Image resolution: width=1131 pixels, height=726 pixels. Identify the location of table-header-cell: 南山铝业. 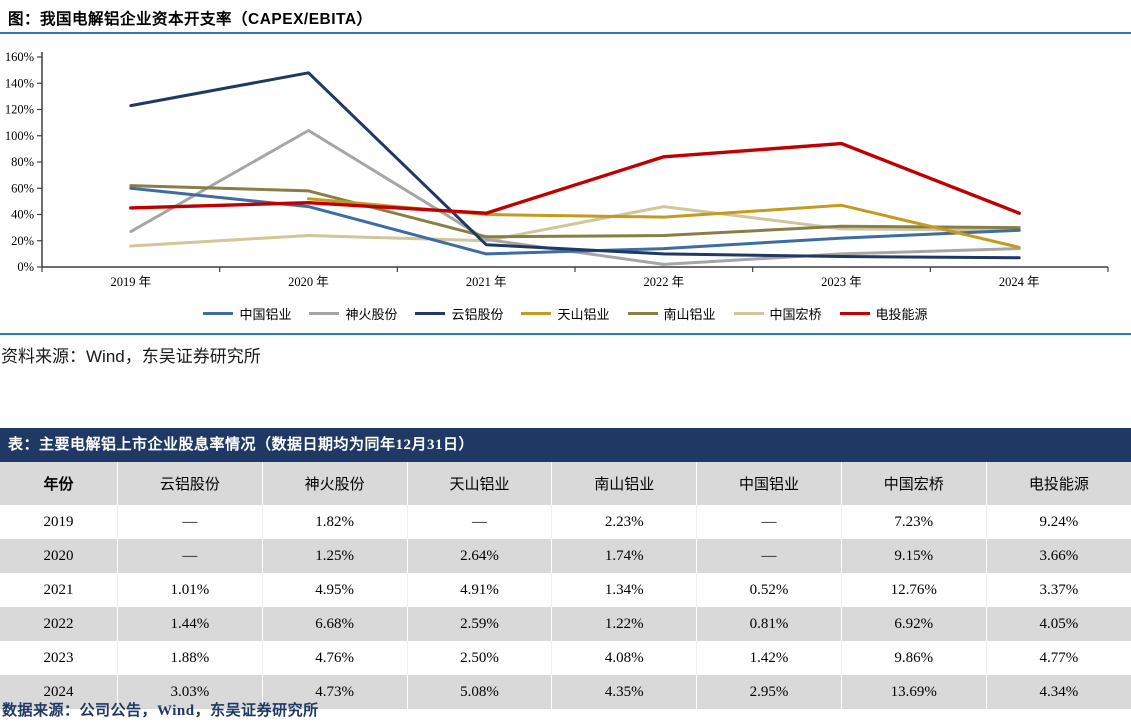
(624, 483).